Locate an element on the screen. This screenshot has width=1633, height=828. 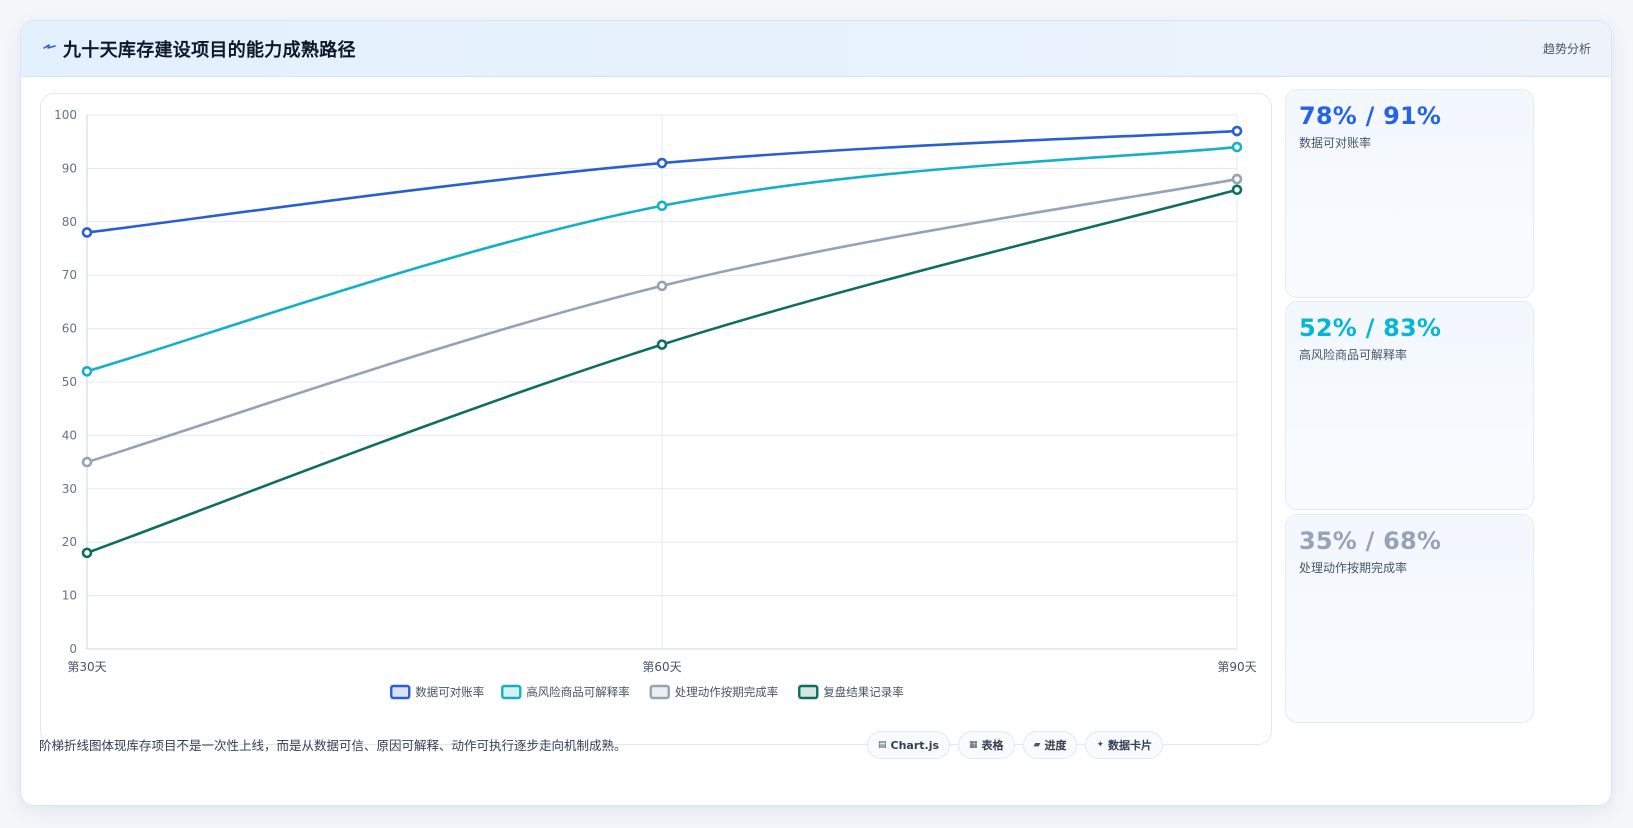
y-tick-label: 90 is located at coordinates (69, 168).